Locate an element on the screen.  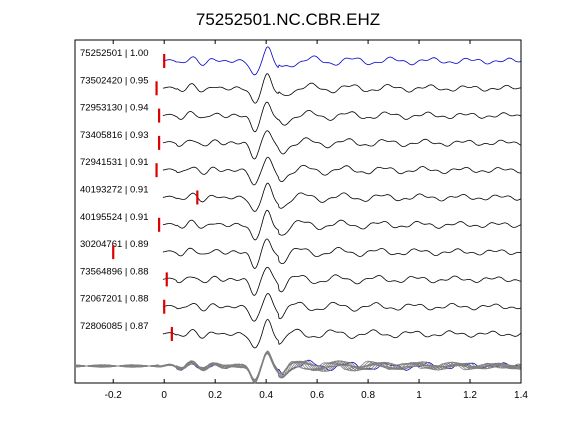
stacked-overlay is located at coordinates (297, 367).